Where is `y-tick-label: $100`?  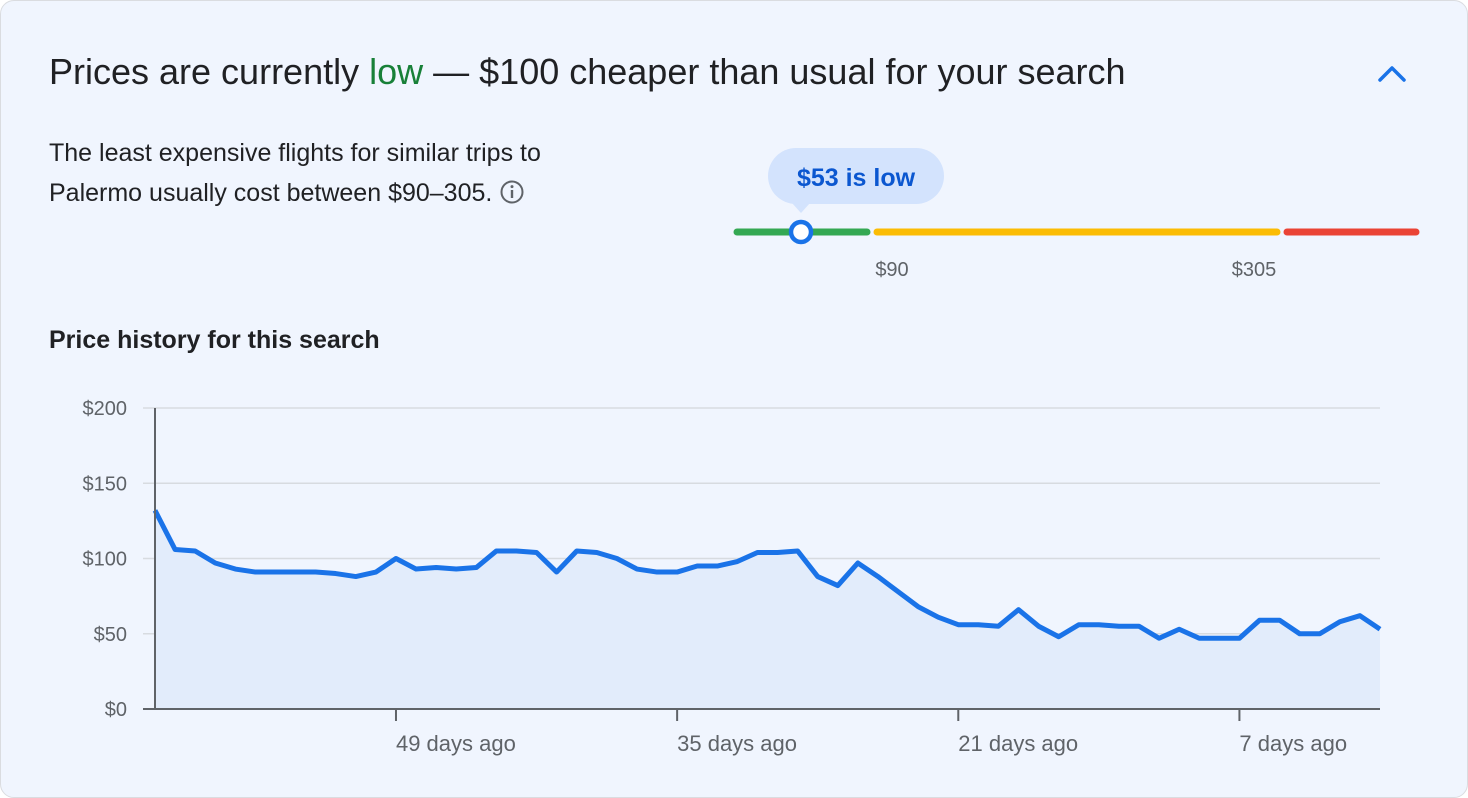
y-tick-label: $100 is located at coordinates (105, 560).